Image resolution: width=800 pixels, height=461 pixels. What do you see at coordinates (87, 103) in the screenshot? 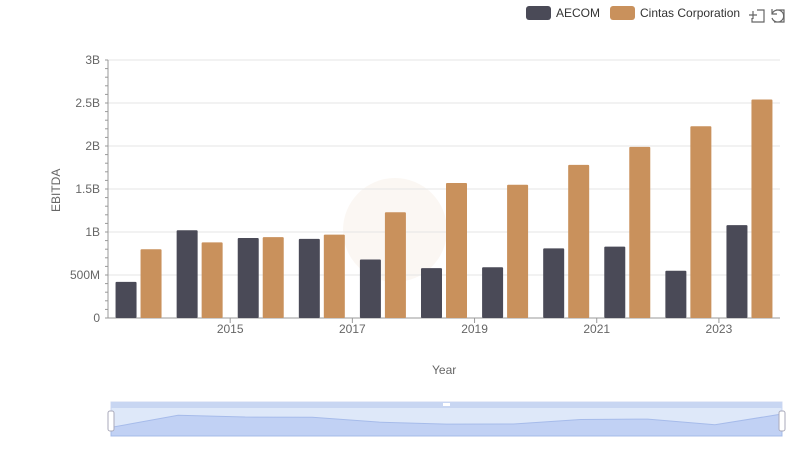
I see `y-tick-label: 2.5B` at bounding box center [87, 103].